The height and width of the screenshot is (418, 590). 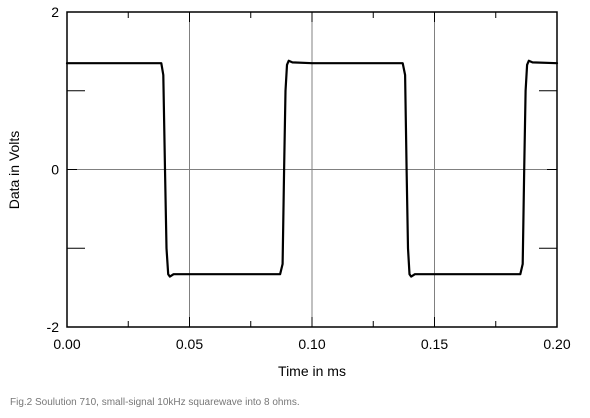 I want to click on x-tick-label: 0.00, so click(x=66, y=344).